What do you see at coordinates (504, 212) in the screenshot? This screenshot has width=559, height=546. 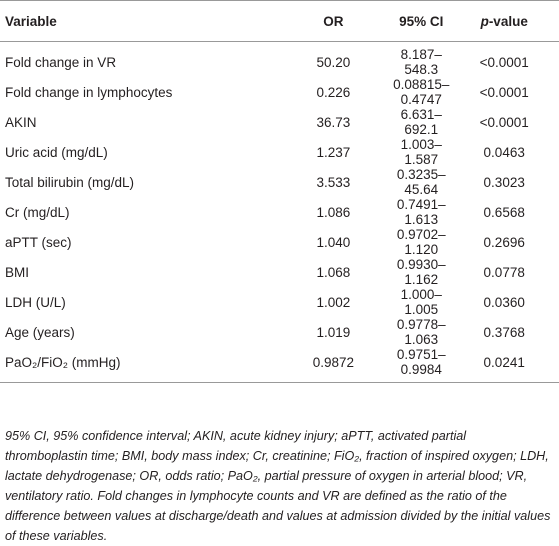 I see `table-cell: 0.6568` at bounding box center [504, 212].